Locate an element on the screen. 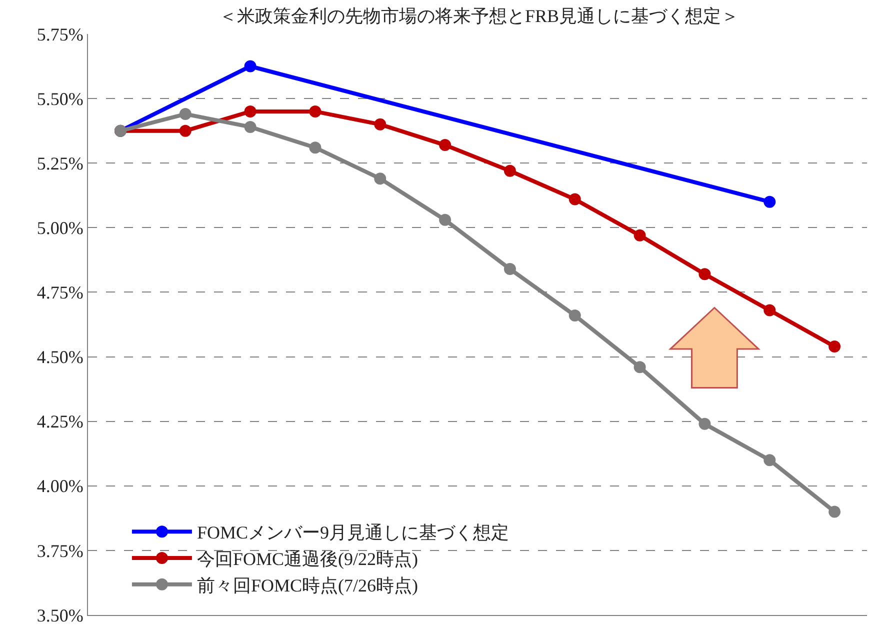  y-tick-label: 5.00% is located at coordinates (60, 228).